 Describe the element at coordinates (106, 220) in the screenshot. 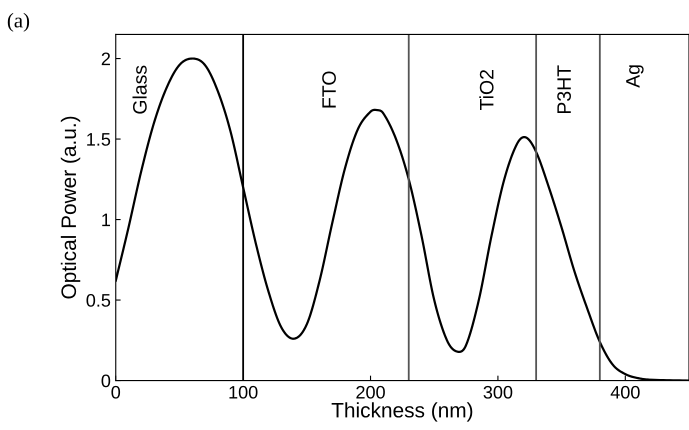

I see `y-tick-label: 1` at that location.